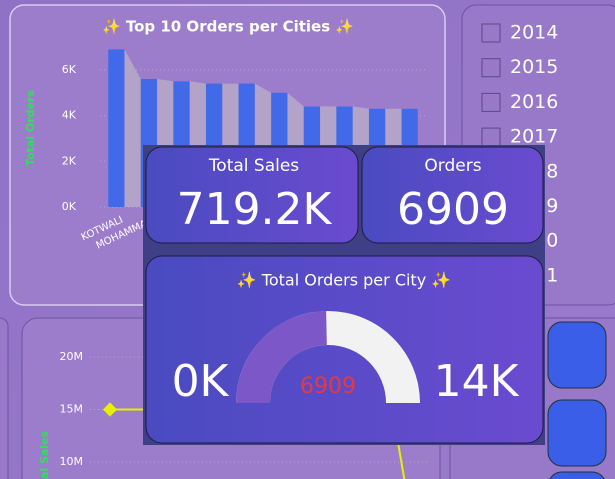  I want to click on bar, so click(116, 128).